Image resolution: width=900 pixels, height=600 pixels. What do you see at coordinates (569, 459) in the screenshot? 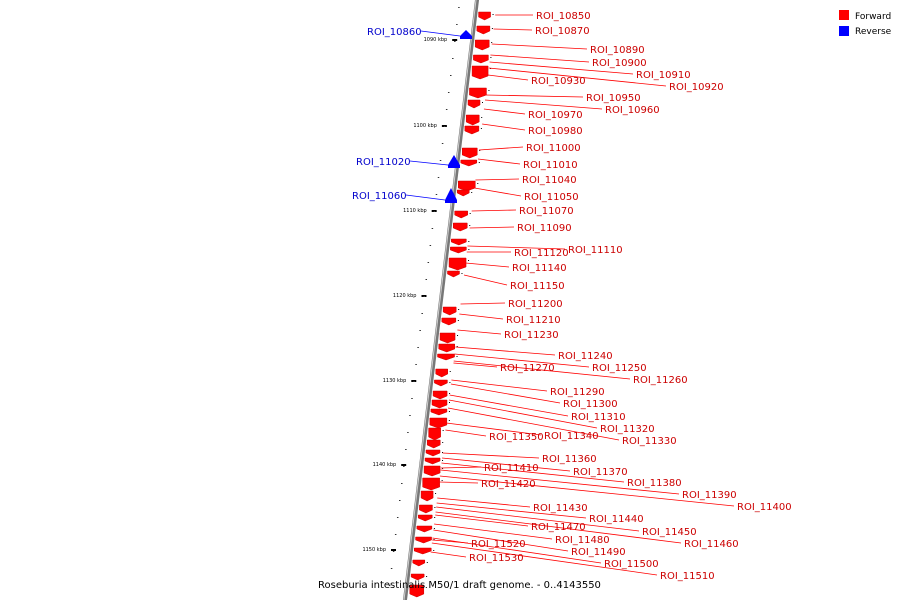
I see `forward-gene-label: ROI_11360` at bounding box center [569, 459].